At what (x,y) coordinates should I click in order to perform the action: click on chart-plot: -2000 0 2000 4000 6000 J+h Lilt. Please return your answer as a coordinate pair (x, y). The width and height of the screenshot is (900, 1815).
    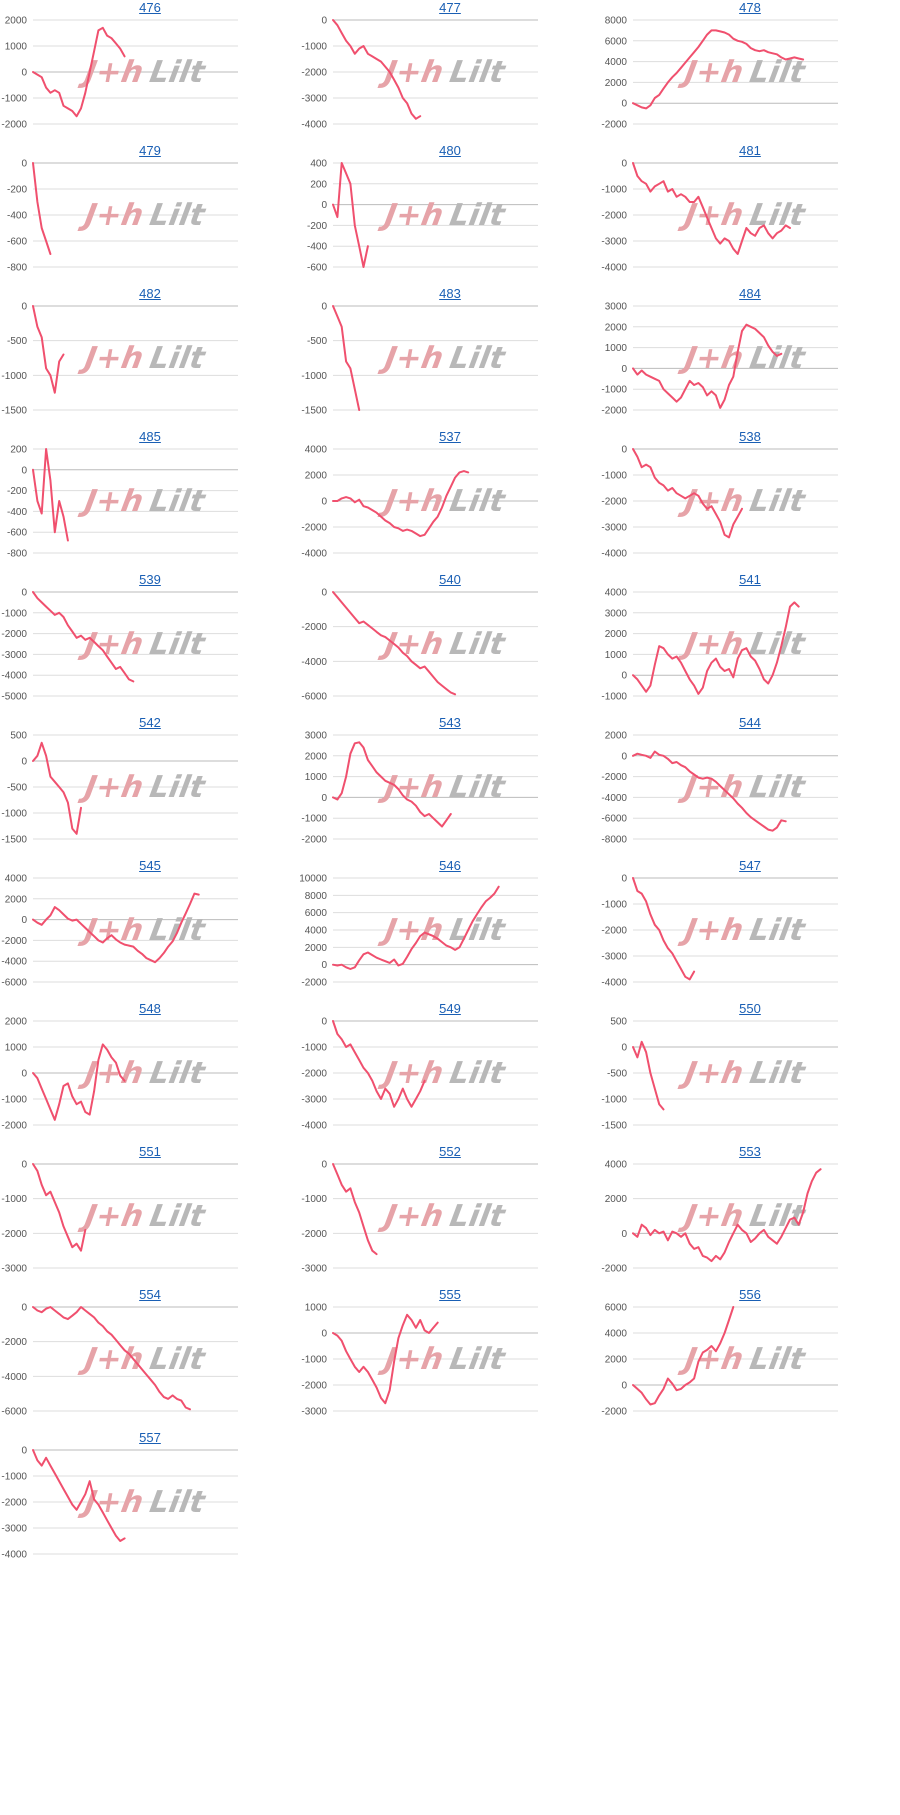
    Looking at the image, I should click on (719, 1360).